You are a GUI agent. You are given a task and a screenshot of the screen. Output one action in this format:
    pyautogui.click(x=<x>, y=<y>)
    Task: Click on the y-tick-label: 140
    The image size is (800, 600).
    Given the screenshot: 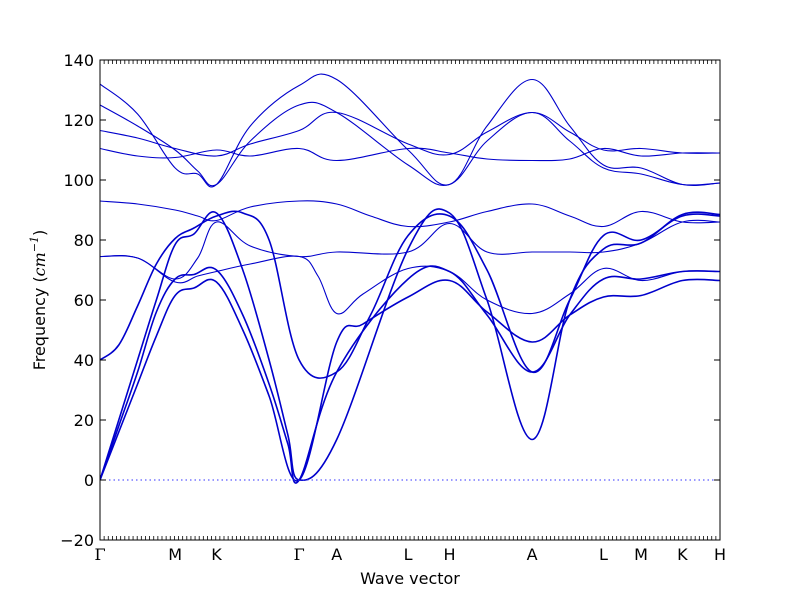 What is the action you would take?
    pyautogui.click(x=78, y=60)
    